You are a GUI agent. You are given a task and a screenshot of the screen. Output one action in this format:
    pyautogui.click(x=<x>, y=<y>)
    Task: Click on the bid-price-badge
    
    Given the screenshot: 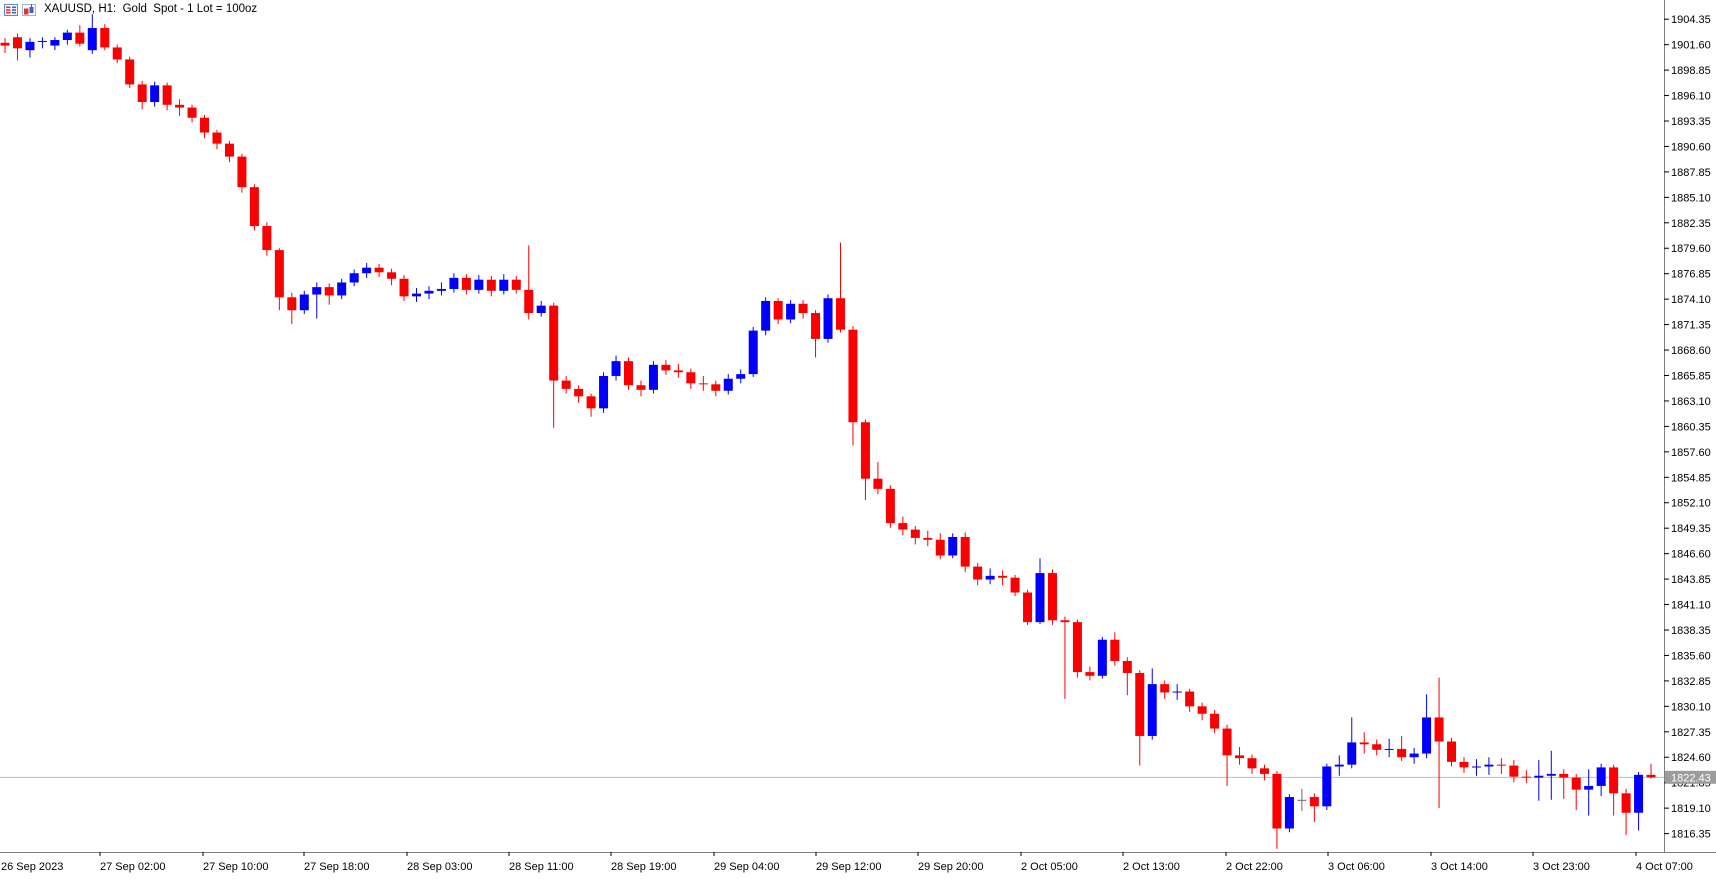 What is the action you would take?
    pyautogui.click(x=1690, y=777)
    